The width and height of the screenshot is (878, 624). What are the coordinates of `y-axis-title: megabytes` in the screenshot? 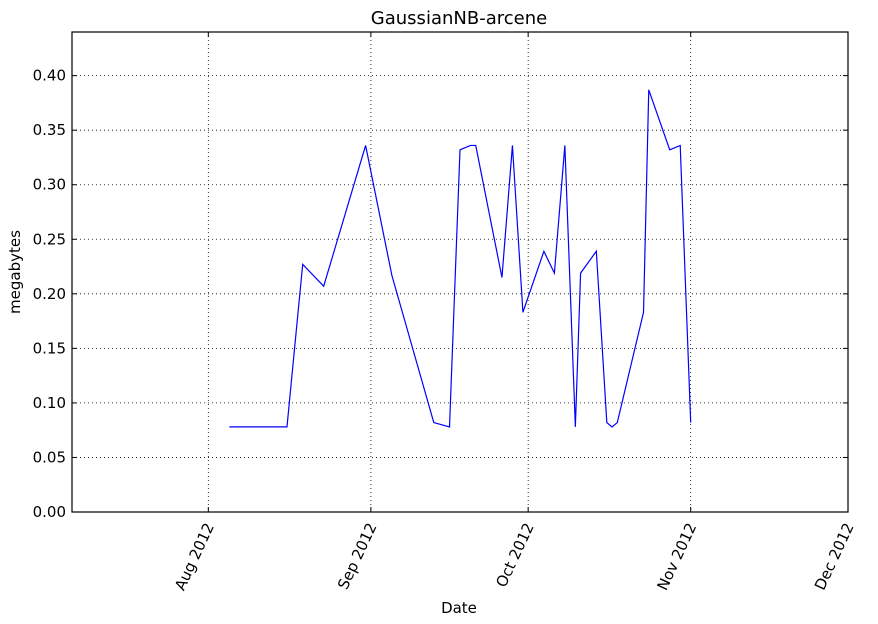 It's located at (15, 272).